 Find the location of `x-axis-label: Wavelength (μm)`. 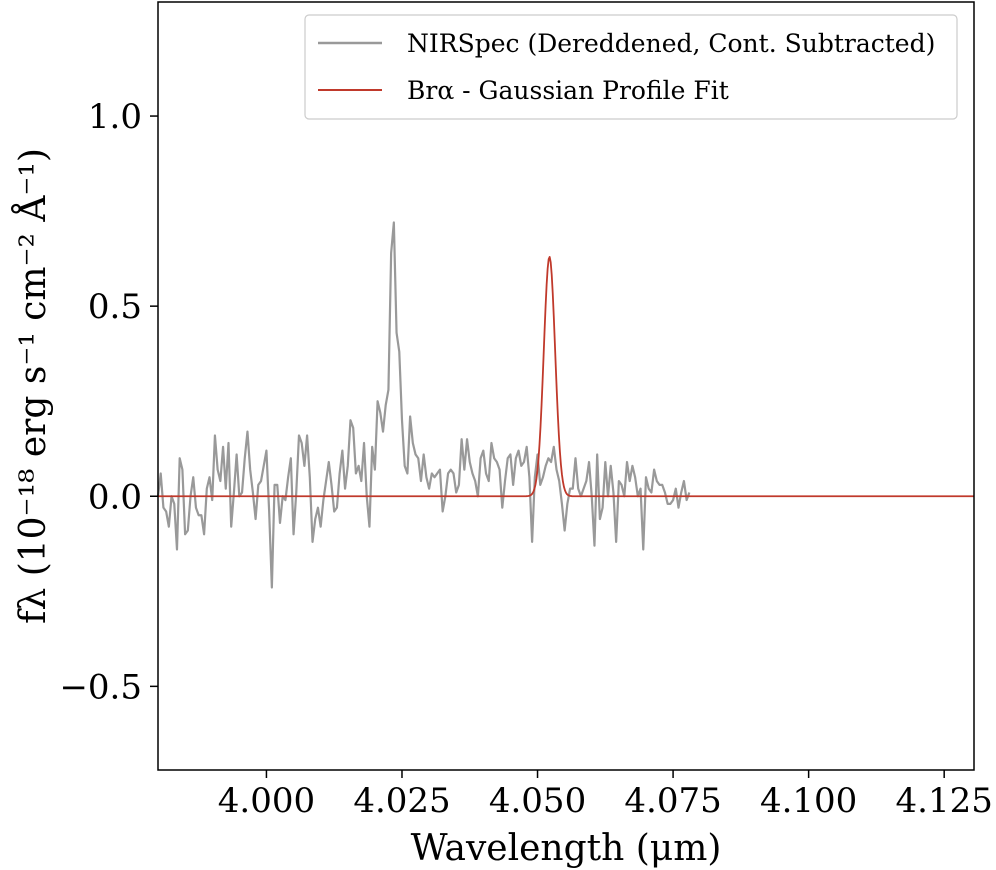

x-axis-label: Wavelength (μm) is located at coordinates (566, 848).